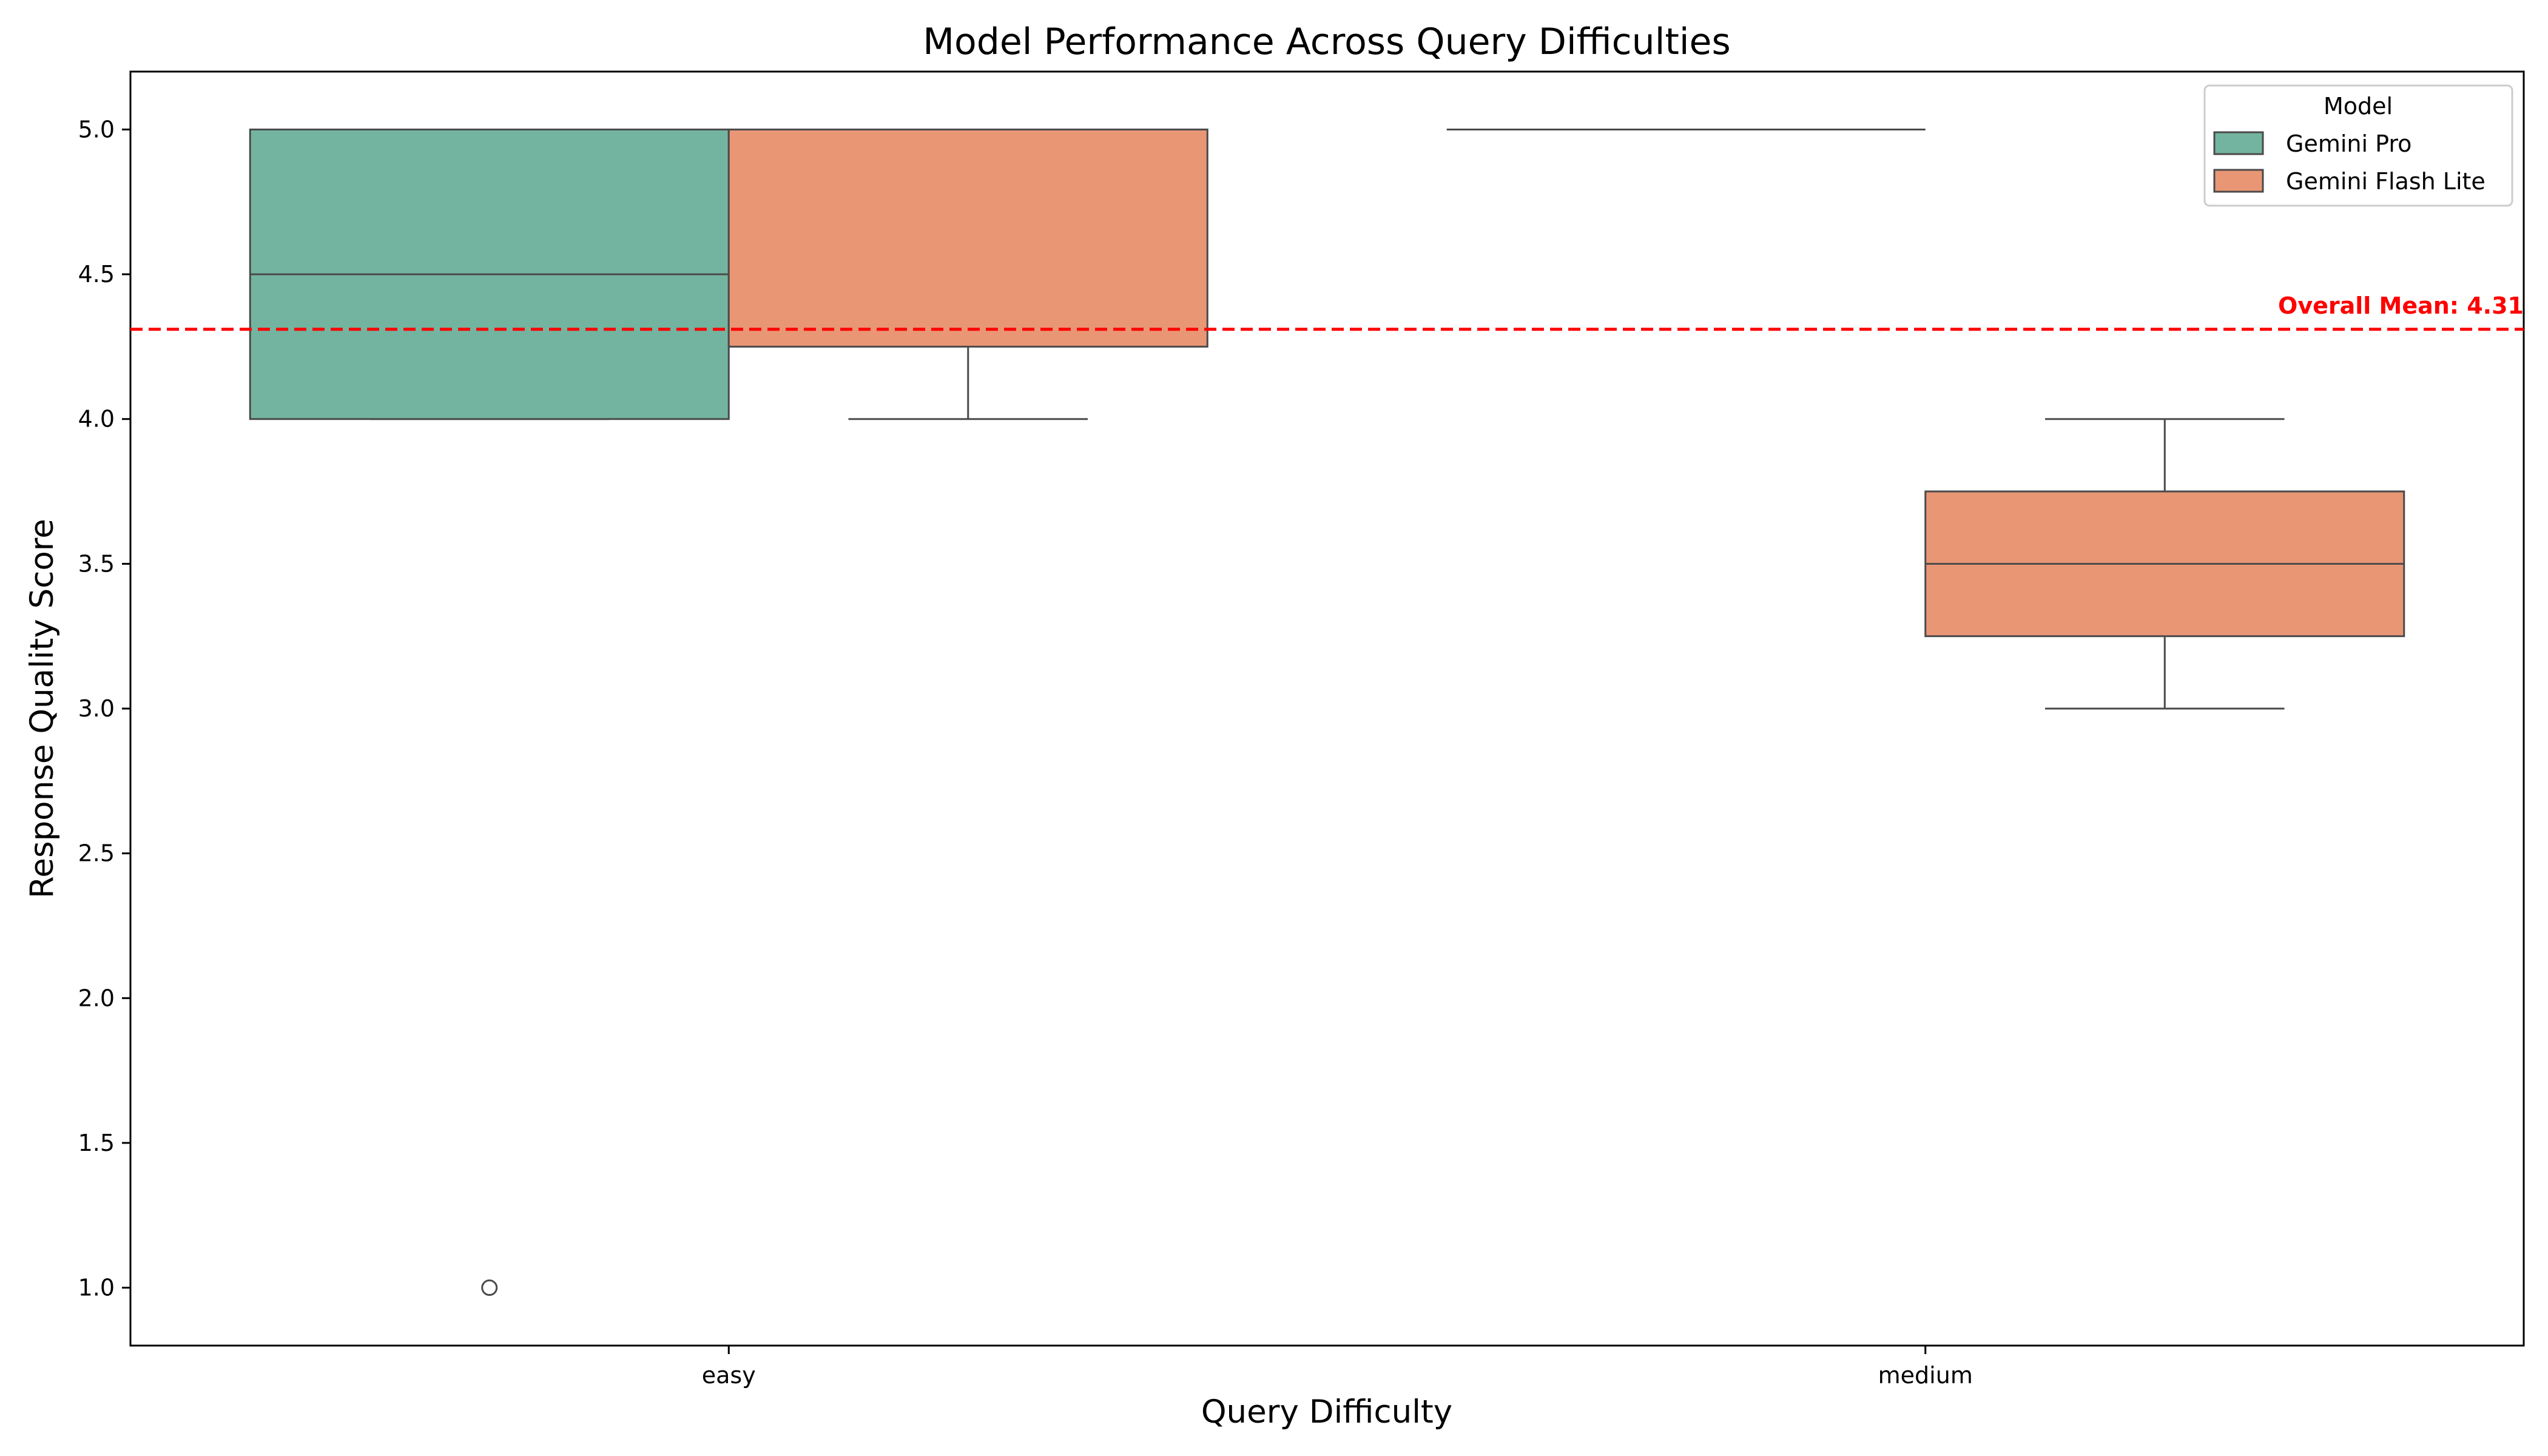 The height and width of the screenshot is (1456, 2548). I want to click on y-tick-label: 4.5, so click(96, 274).